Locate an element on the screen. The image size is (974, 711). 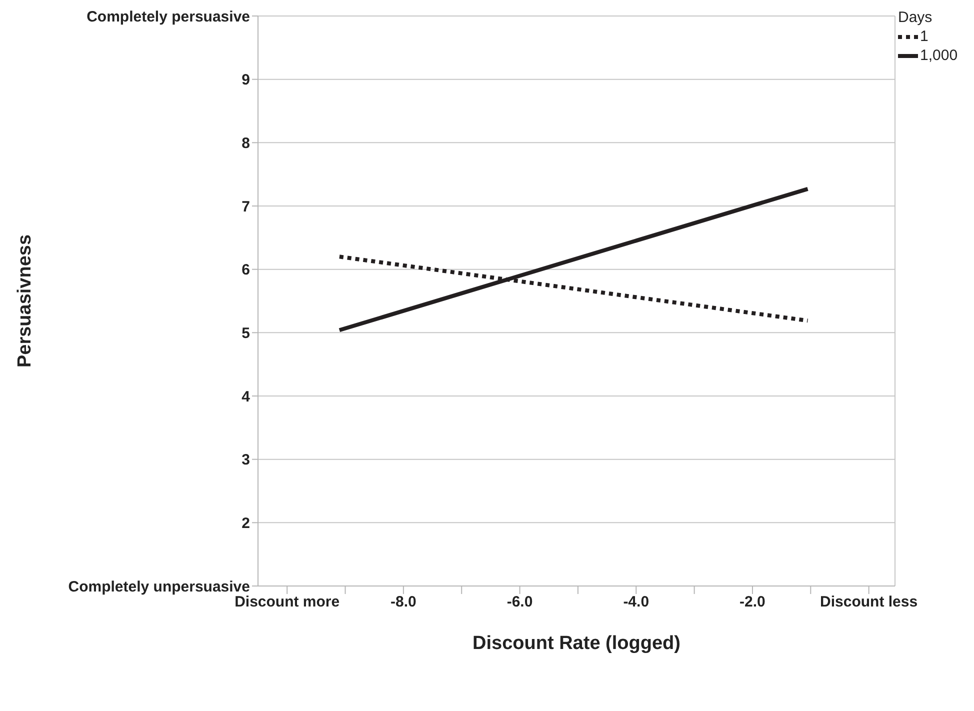
y-tick-label: 4 is located at coordinates (246, 397).